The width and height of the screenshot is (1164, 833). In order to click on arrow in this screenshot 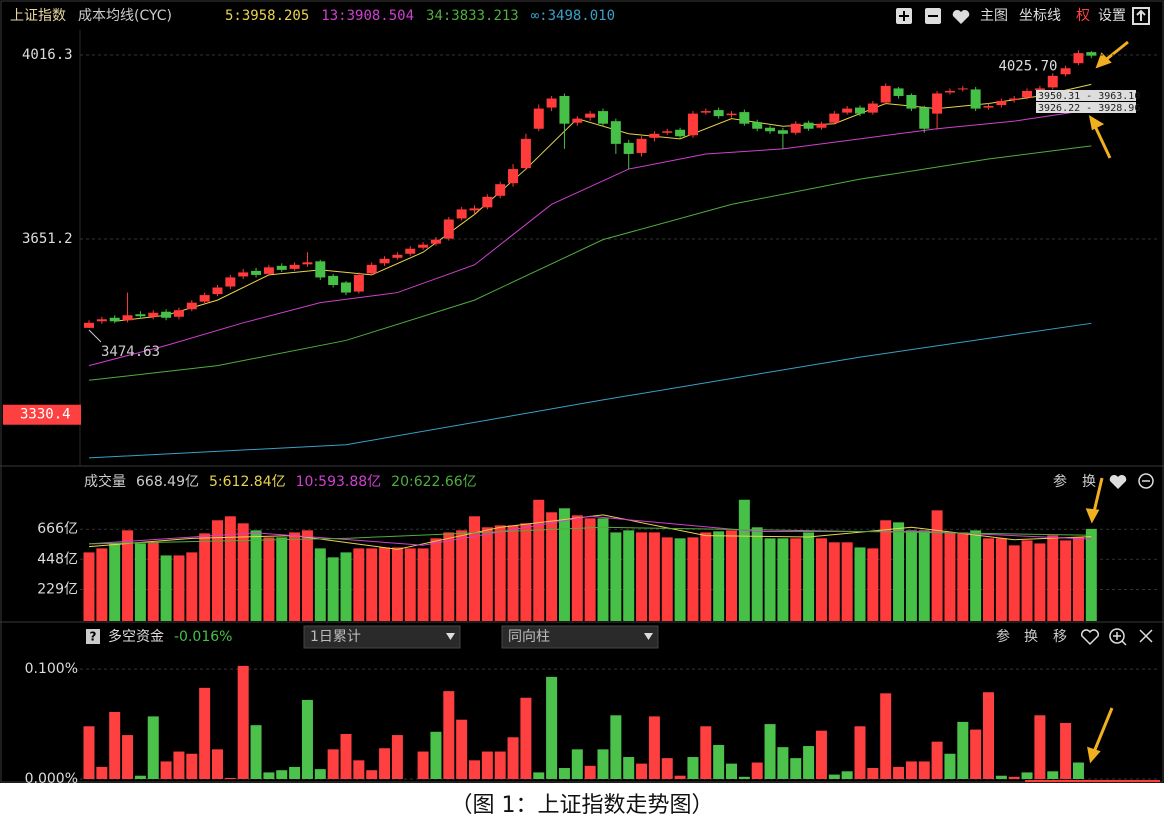, I will do `click(1102, 141)`.